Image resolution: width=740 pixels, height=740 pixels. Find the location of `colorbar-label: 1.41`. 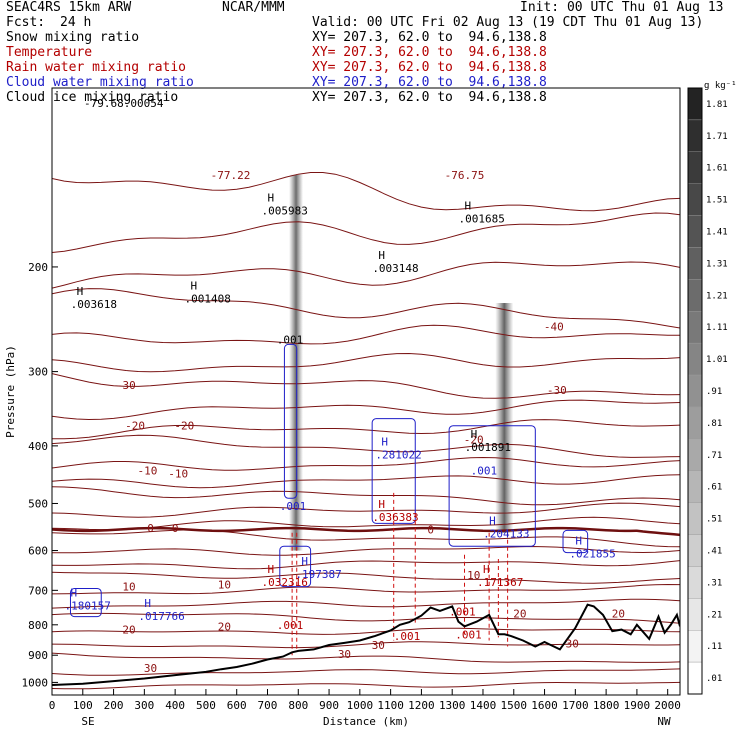

colorbar-label: 1.41 is located at coordinates (717, 233).